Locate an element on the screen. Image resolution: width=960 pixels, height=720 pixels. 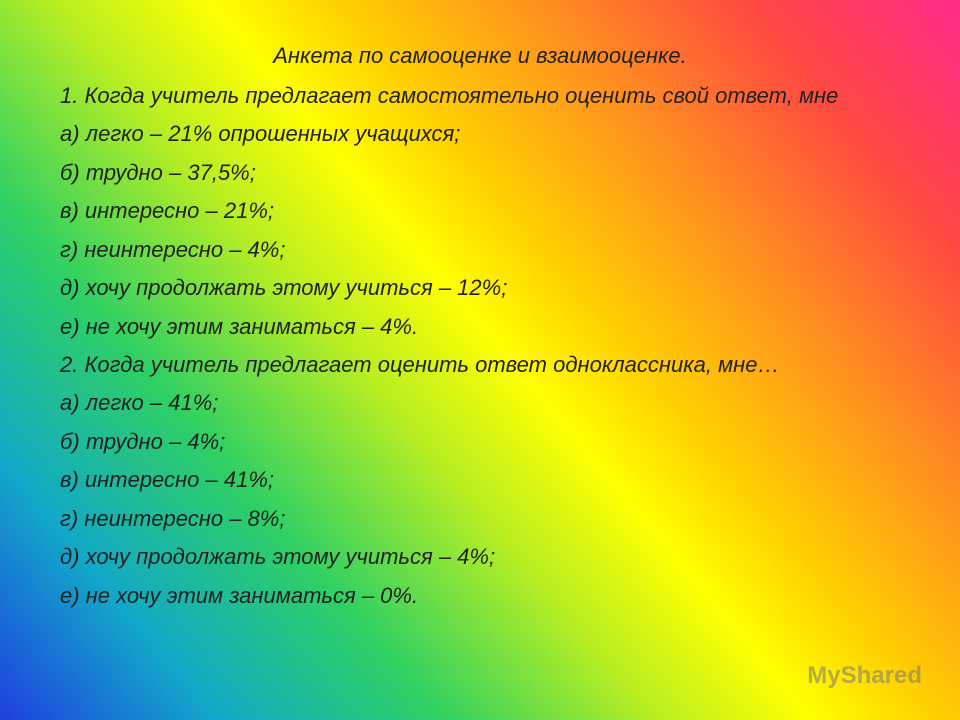
watermark: MyShared is located at coordinates (864, 675).